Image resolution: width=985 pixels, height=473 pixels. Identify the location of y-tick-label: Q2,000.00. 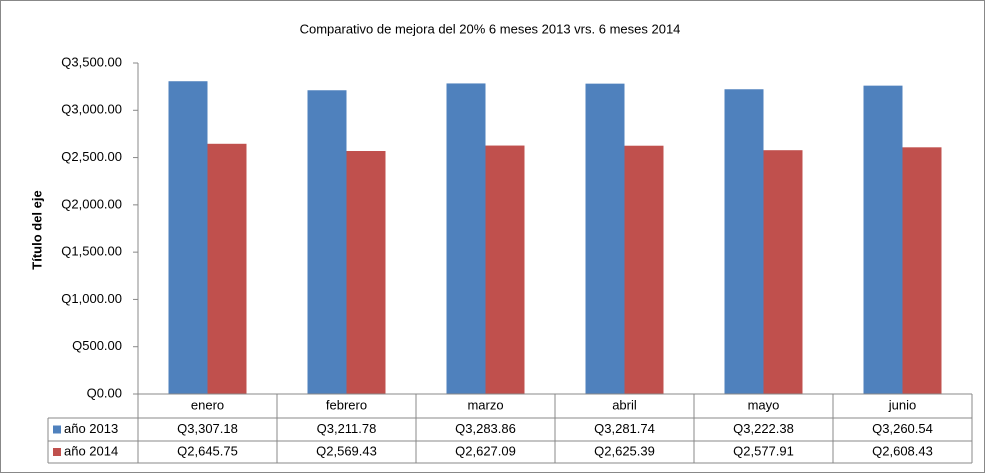
(91, 203).